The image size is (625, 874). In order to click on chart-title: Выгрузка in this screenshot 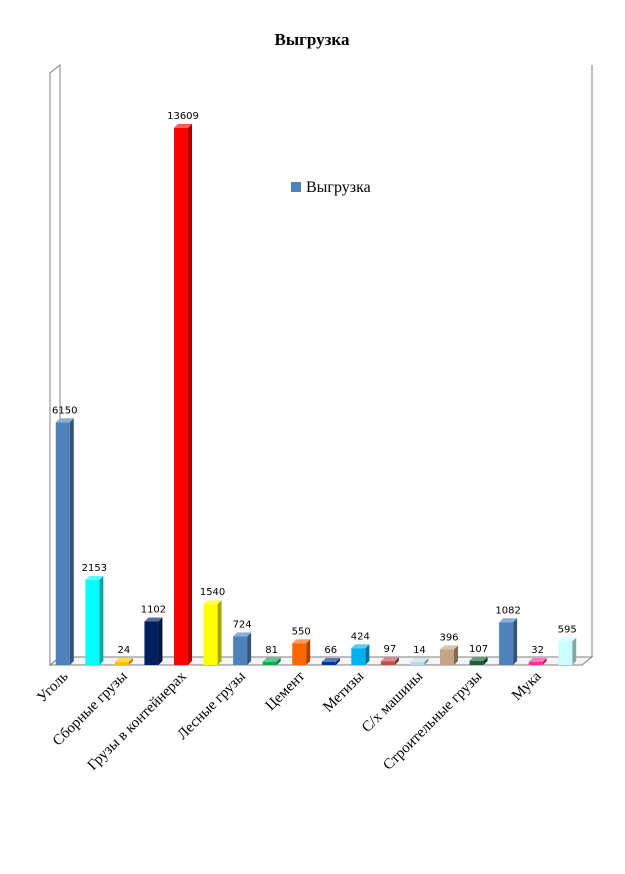, I will do `click(312, 39)`.